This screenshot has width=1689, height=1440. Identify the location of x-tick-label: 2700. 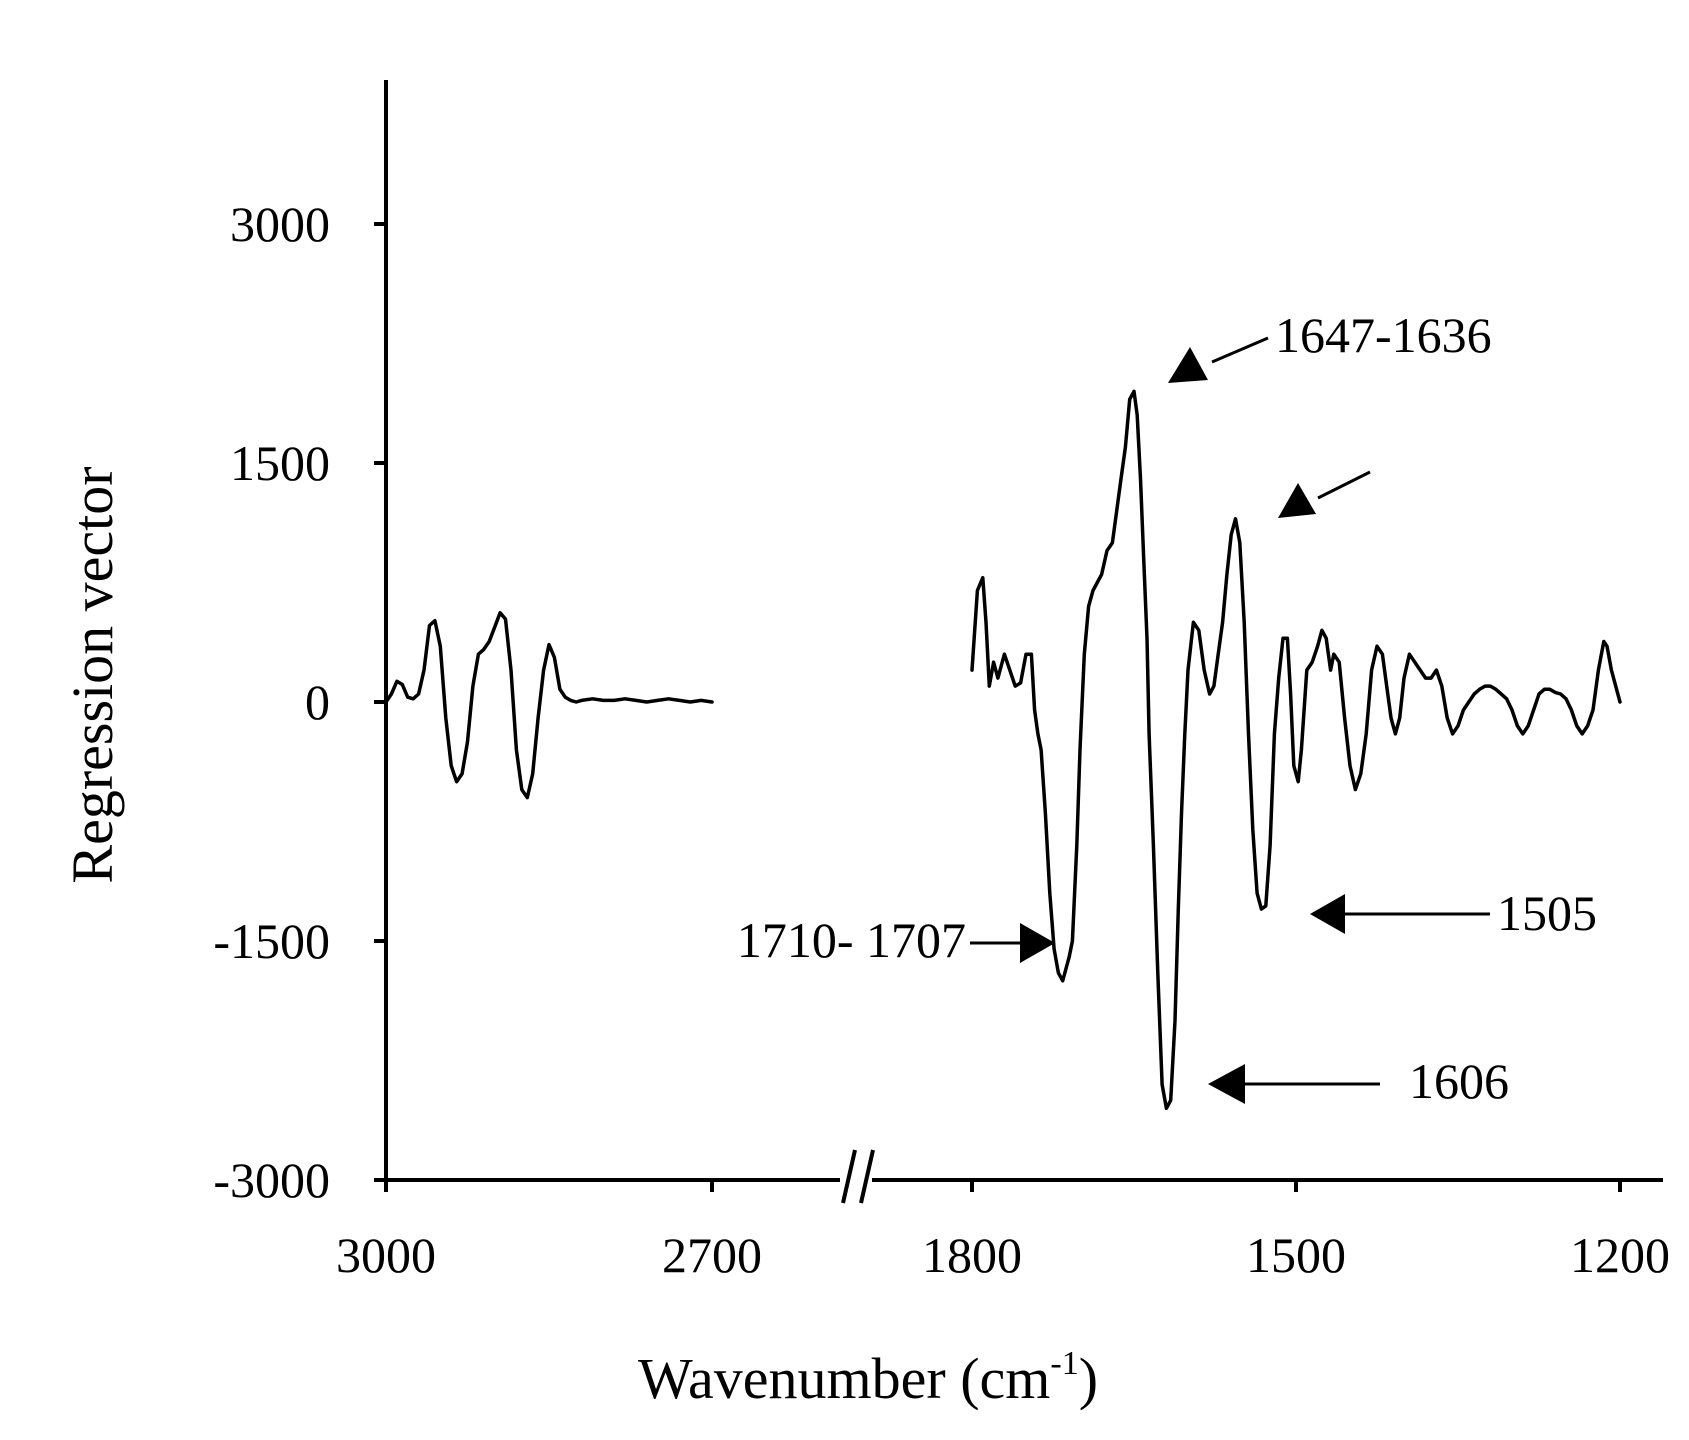
(712, 1255).